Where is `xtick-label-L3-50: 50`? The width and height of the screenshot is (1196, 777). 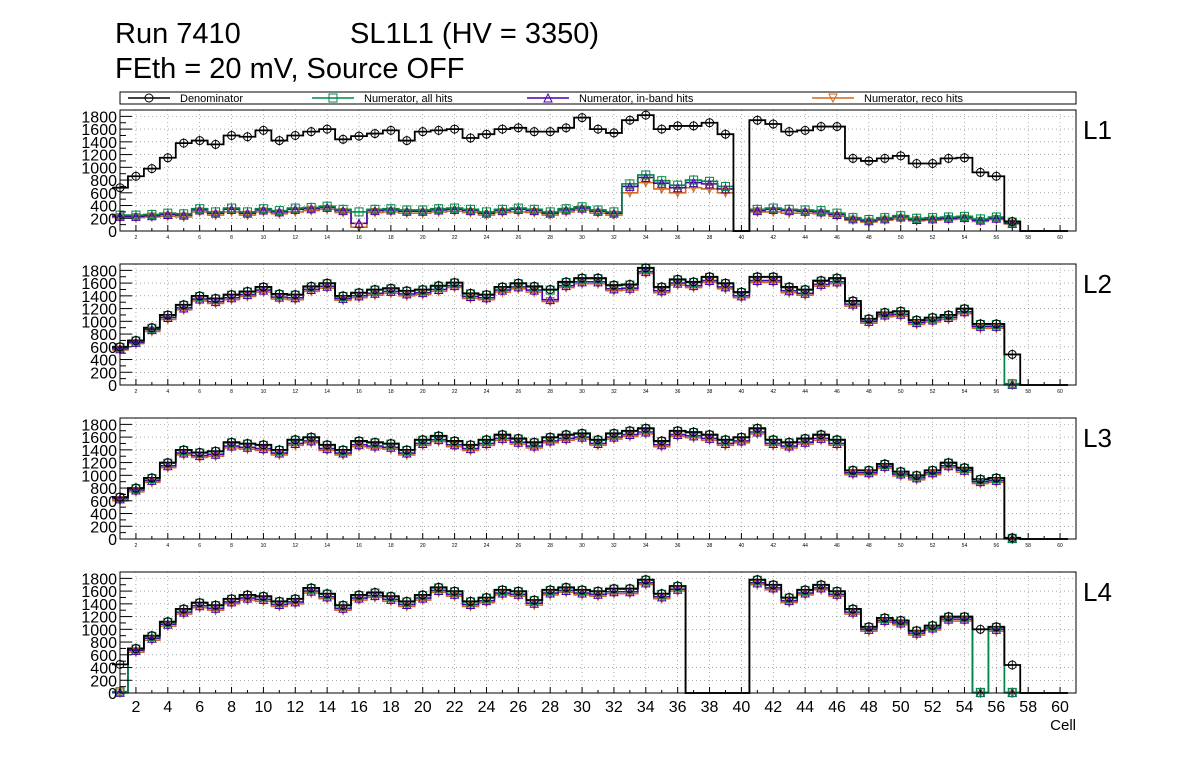 xtick-label-L3-50: 50 is located at coordinates (901, 546).